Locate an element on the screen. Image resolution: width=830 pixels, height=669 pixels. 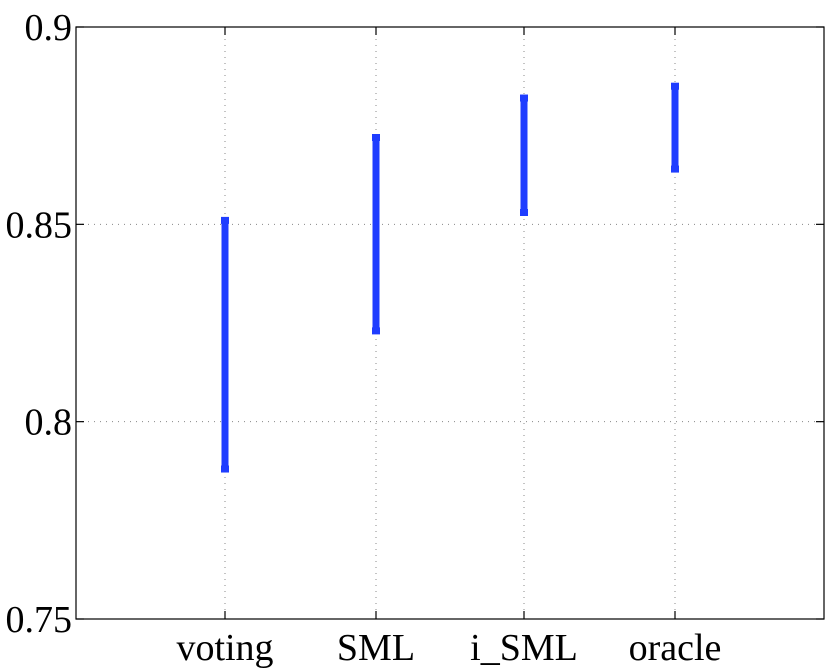
x-tick-label-i-sml: i_SML is located at coordinates (524, 648).